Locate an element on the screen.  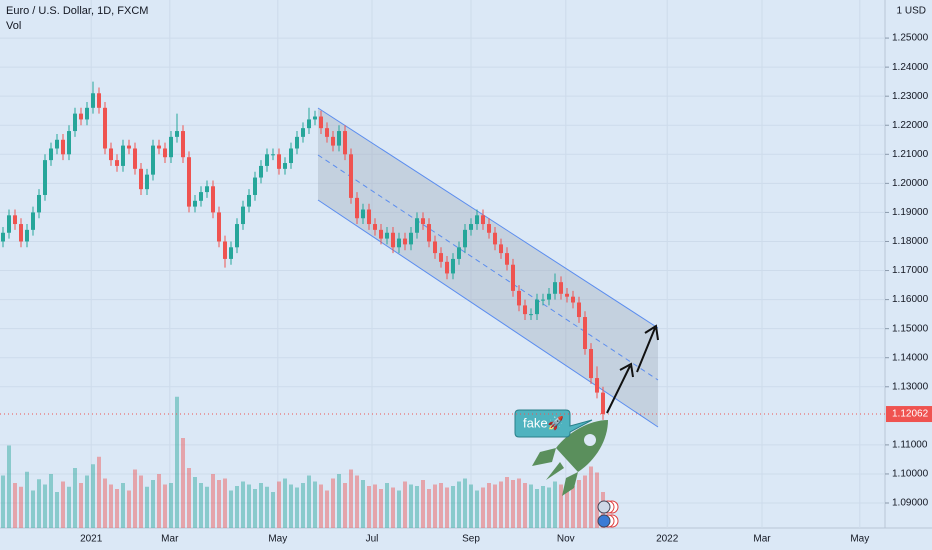
rocket-icon is located at coordinates (570, 458).